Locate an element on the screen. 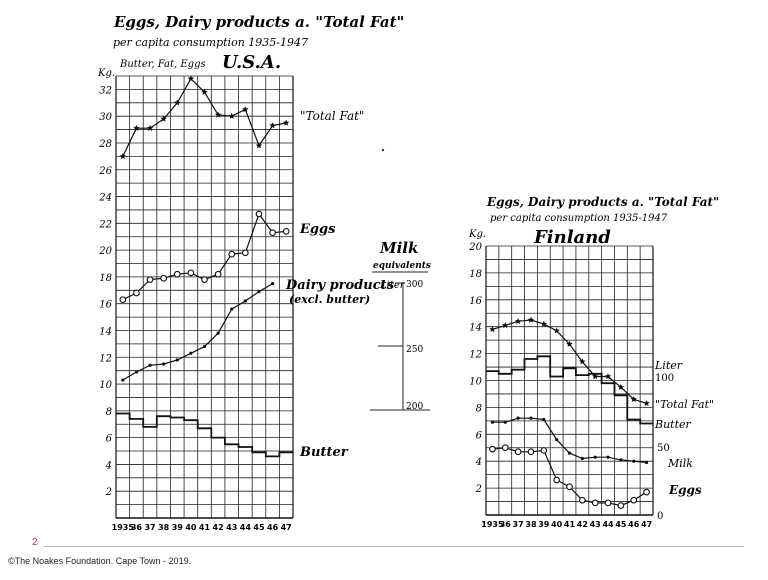 This screenshot has height=580, width=768. usa-y-tick-8: 8 is located at coordinates (109, 412).